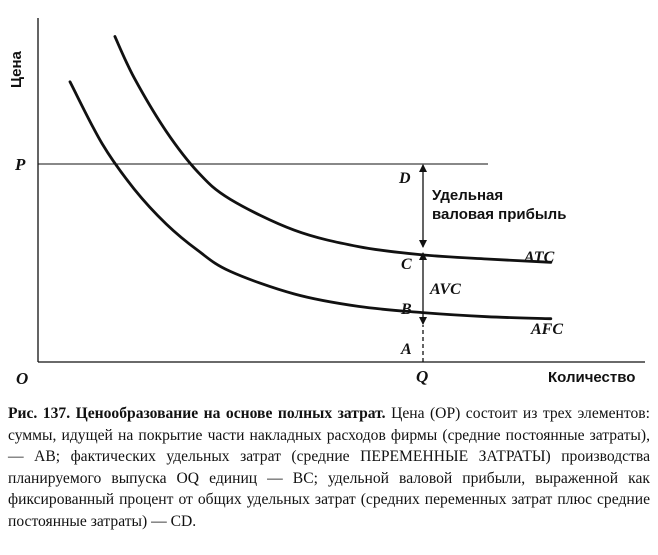 This screenshot has width=658, height=555. What do you see at coordinates (406, 349) in the screenshot?
I see `point-label-a: A` at bounding box center [406, 349].